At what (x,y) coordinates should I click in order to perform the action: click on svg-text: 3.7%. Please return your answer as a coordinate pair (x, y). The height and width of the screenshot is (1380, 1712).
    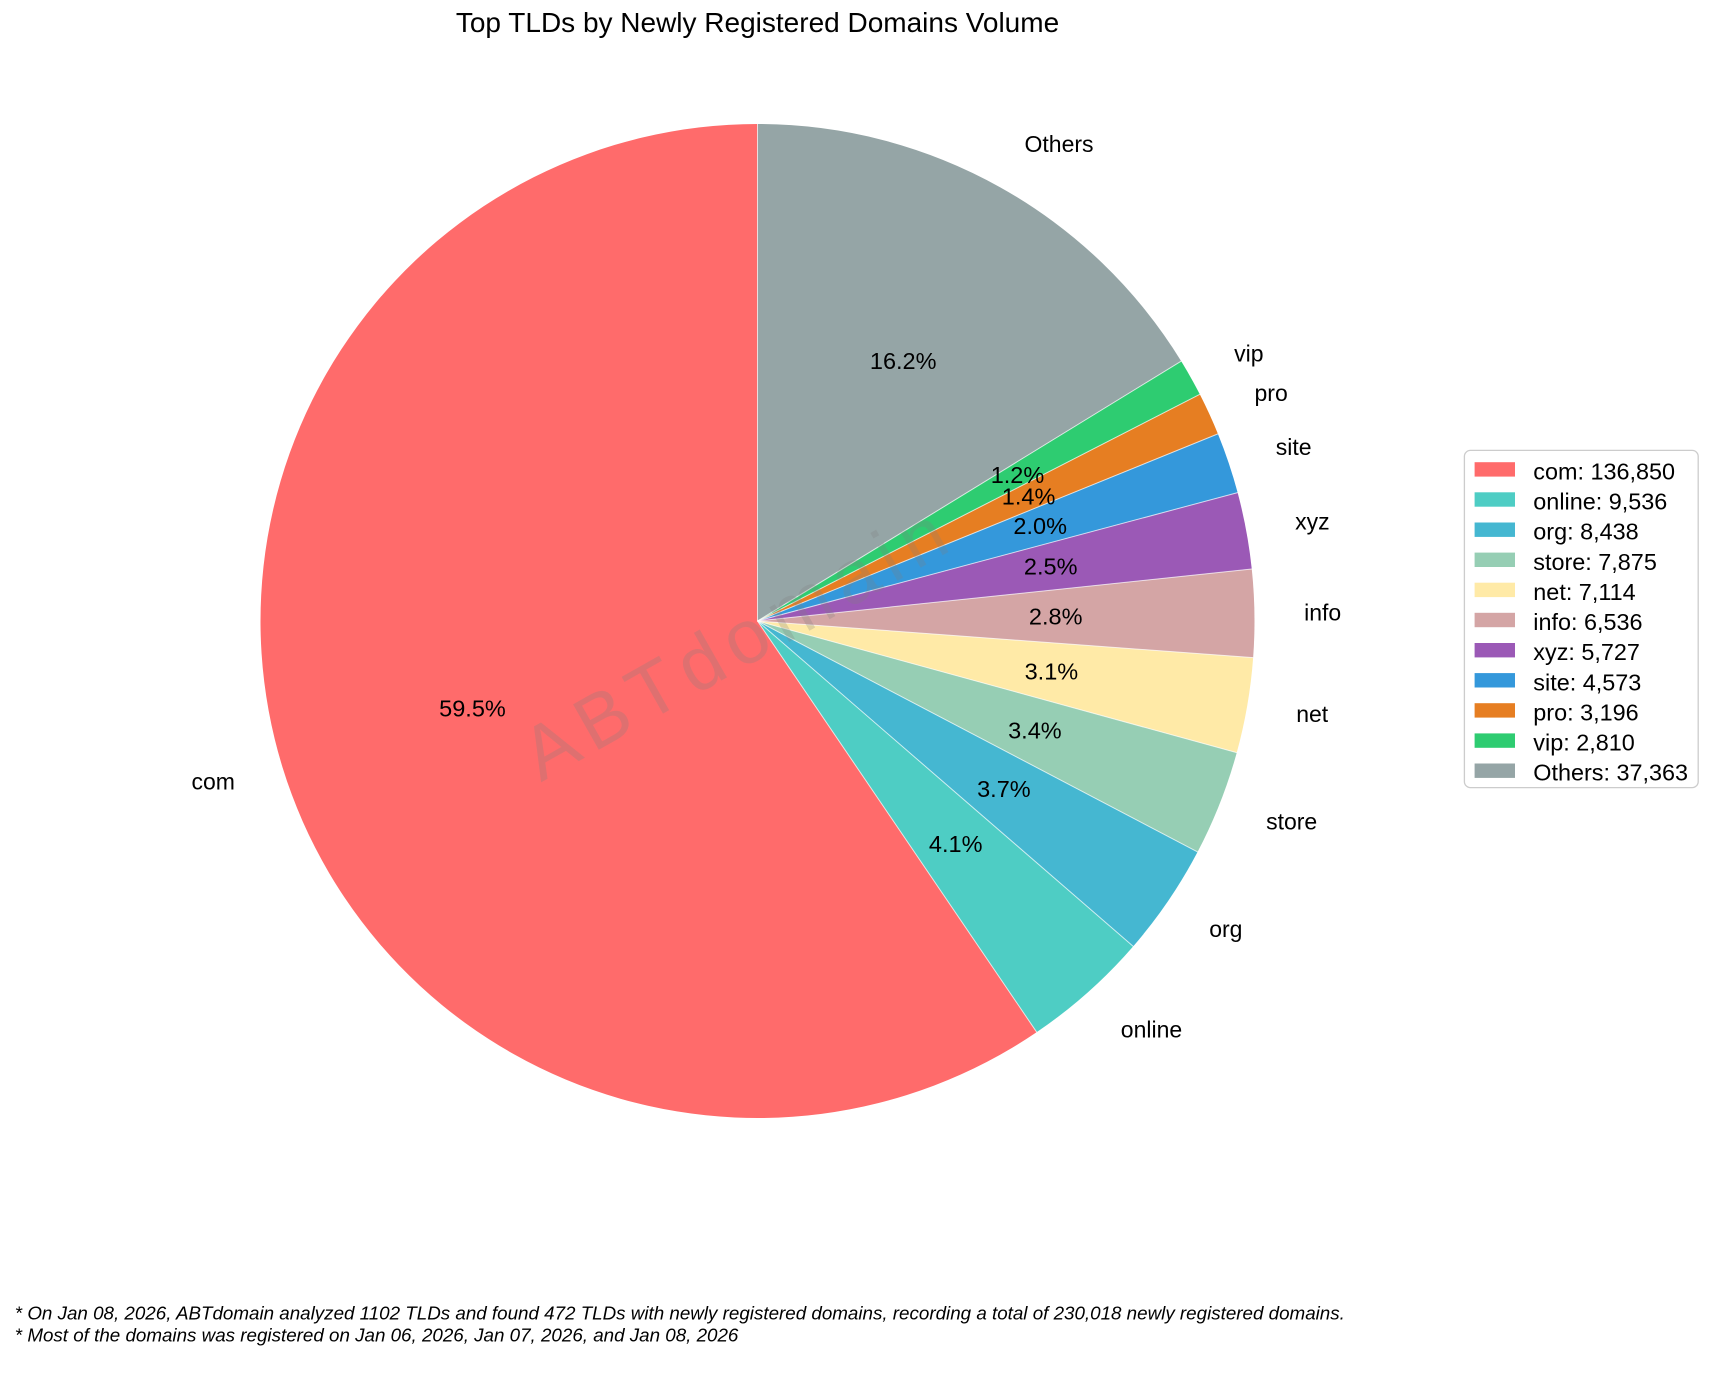
    Looking at the image, I should click on (1004, 789).